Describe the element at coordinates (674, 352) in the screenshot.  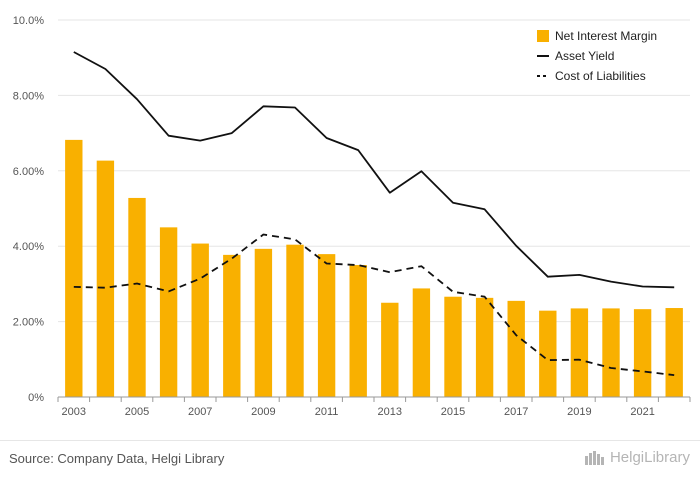
I see `bar-2022` at that location.